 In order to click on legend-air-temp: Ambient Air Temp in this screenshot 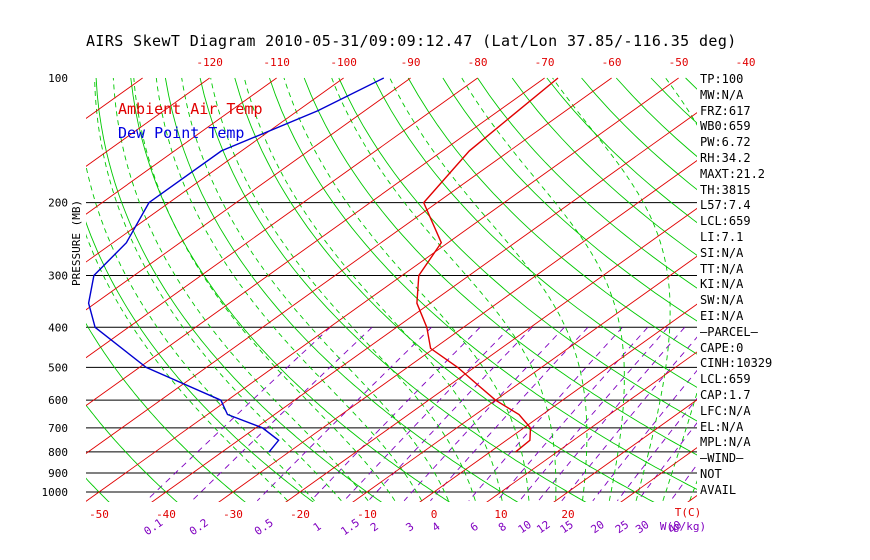, I will do `click(190, 109)`.